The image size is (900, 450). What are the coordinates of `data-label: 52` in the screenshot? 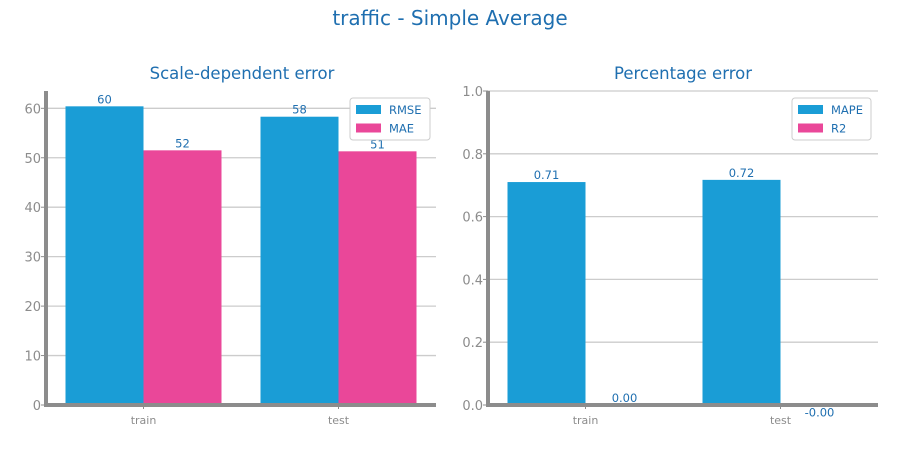 It's located at (182, 143).